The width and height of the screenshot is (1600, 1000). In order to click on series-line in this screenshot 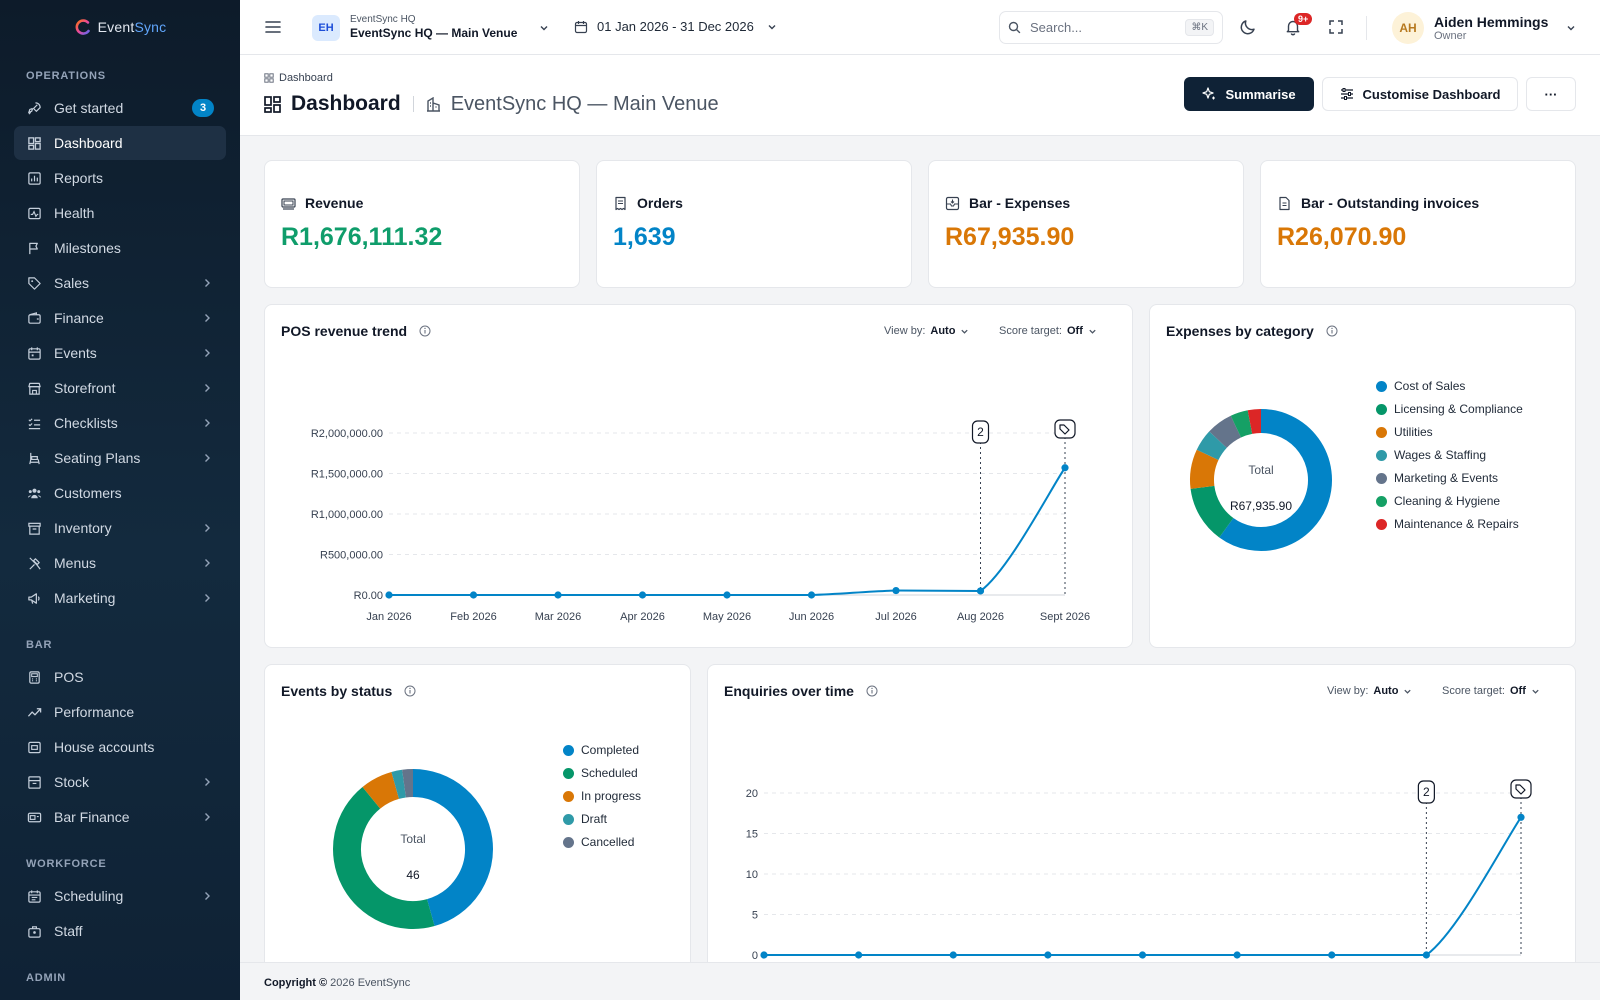, I will do `click(1143, 886)`.